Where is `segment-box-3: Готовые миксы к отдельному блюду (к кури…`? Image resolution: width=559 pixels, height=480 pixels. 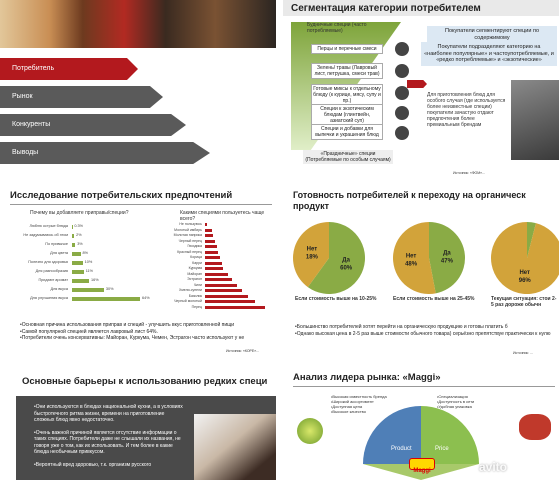 segment-box-3: Готовые миксы к отдельному блюду (к кури… is located at coordinates (347, 95).